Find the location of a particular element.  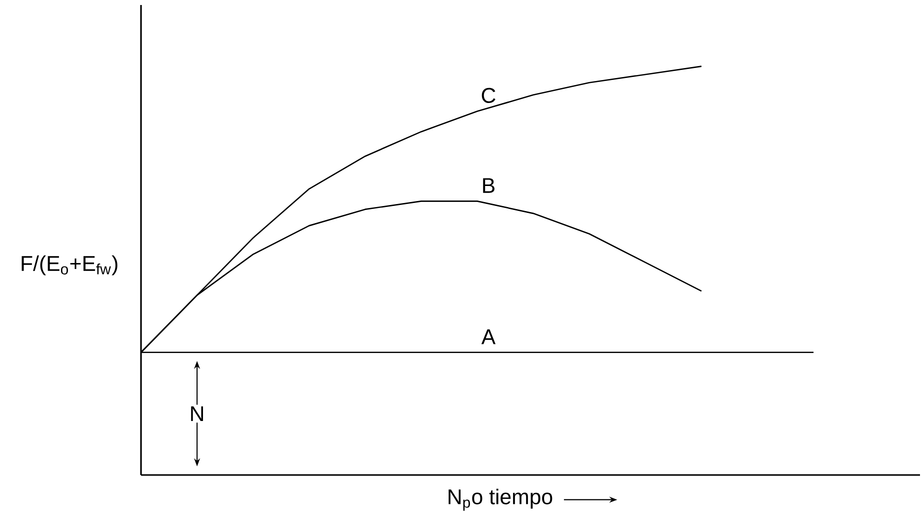

series-label: B is located at coordinates (488, 185).